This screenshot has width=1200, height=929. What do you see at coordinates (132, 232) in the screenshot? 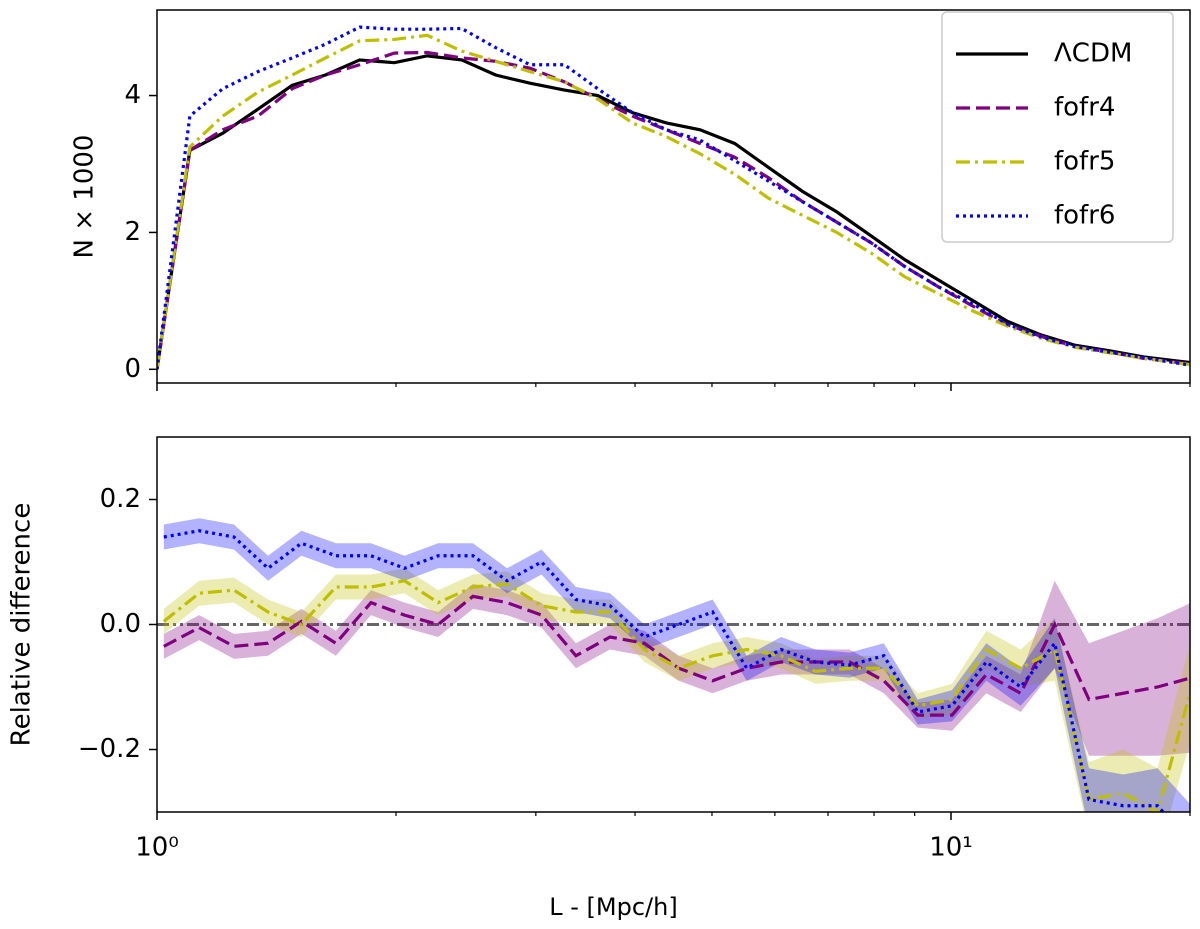
I see `y-tick-label: 2` at bounding box center [132, 232].